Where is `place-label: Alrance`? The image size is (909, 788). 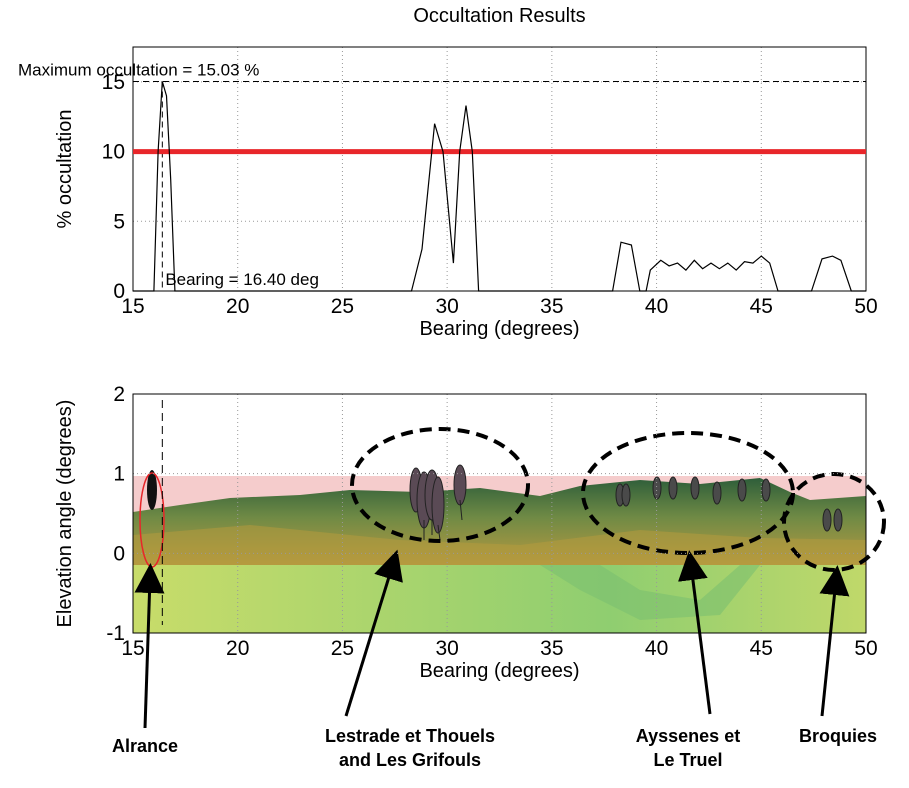 place-label: Alrance is located at coordinates (145, 746).